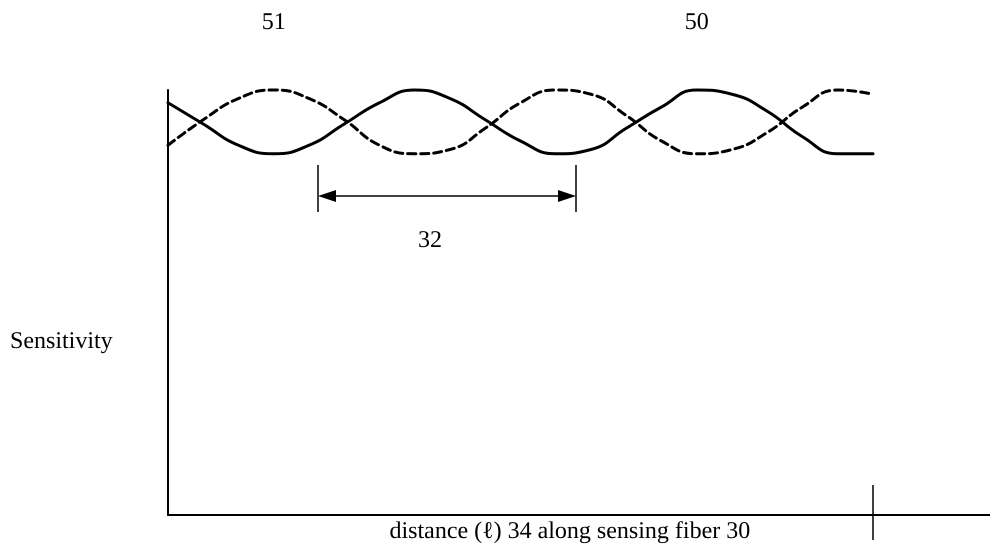 The height and width of the screenshot is (548, 992). I want to click on text: 50, so click(696, 22).